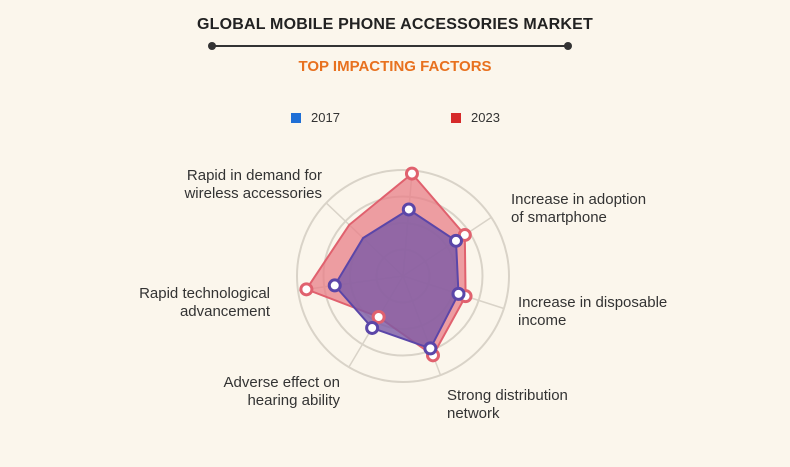 The width and height of the screenshot is (790, 467). What do you see at coordinates (507, 404) in the screenshot?
I see `axis-label-distribution-network: Strong distribution network` at bounding box center [507, 404].